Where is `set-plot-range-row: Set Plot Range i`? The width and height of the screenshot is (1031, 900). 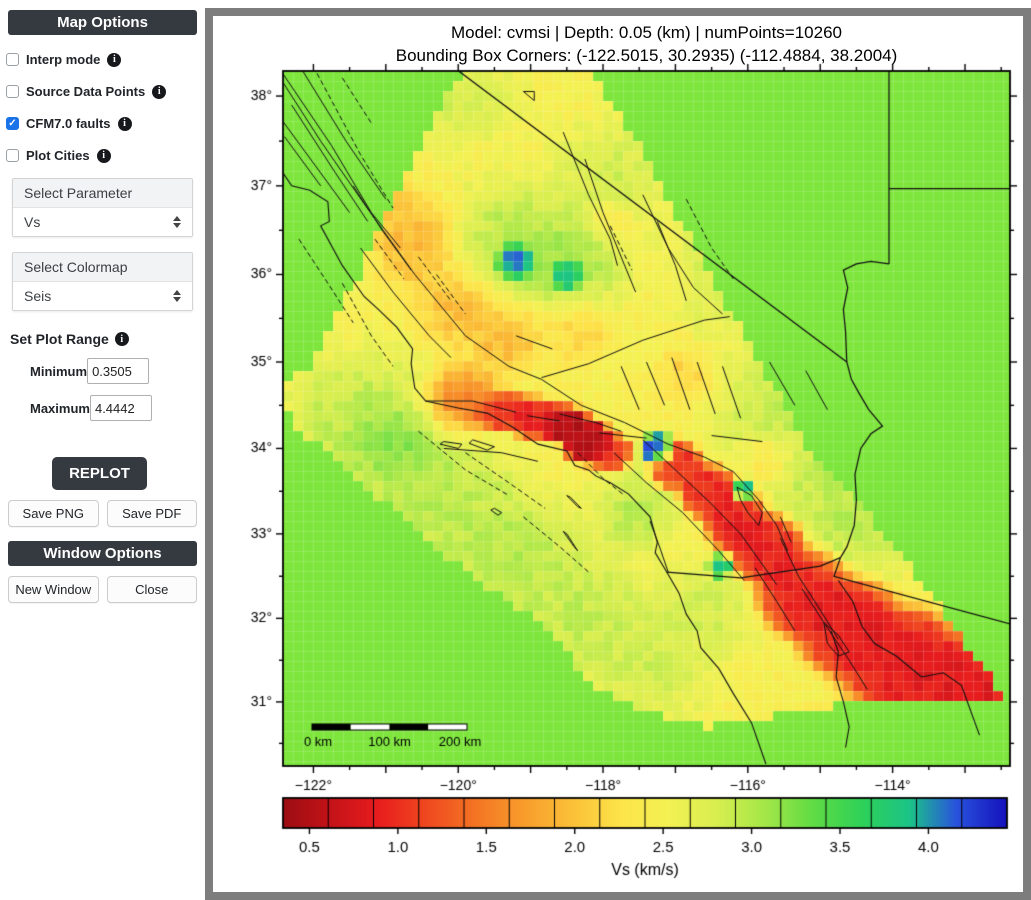
set-plot-range-row: Set Plot Range i is located at coordinates (107, 339).